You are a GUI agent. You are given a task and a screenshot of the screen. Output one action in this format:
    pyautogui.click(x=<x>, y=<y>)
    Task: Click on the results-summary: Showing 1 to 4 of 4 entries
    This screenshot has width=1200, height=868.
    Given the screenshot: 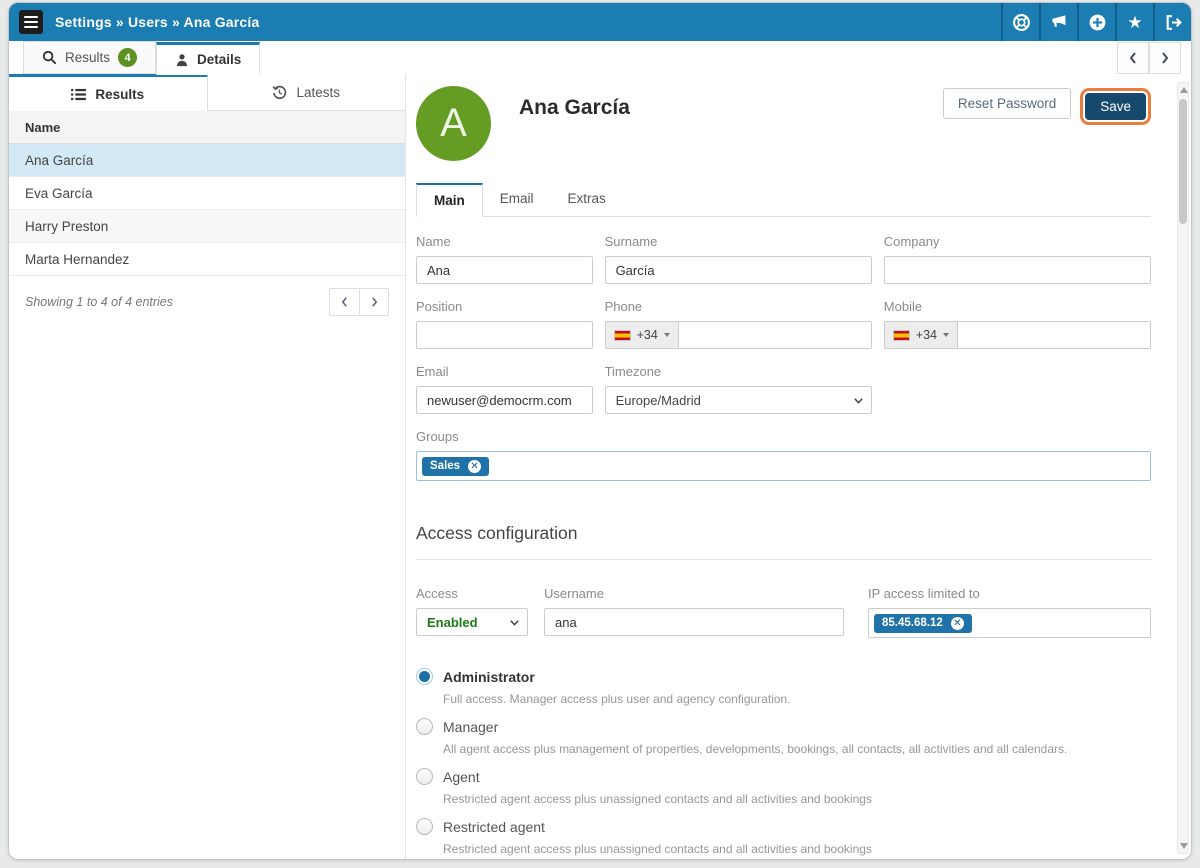 What is the action you would take?
    pyautogui.click(x=99, y=302)
    